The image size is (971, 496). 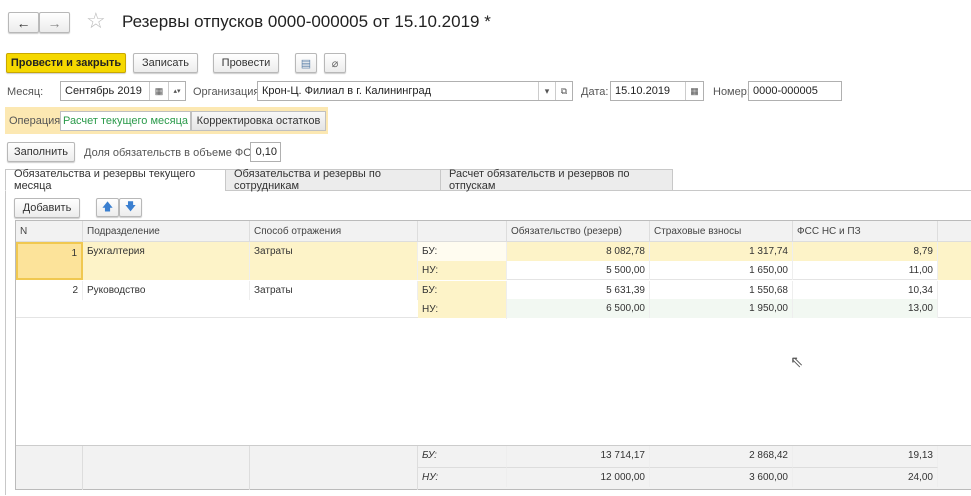 What do you see at coordinates (578, 477) in the screenshot?
I see `total-nu-liability: 12 000,00` at bounding box center [578, 477].